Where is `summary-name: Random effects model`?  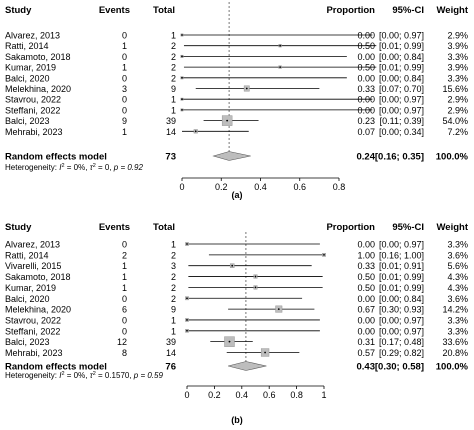 summary-name: Random effects model is located at coordinates (56, 367).